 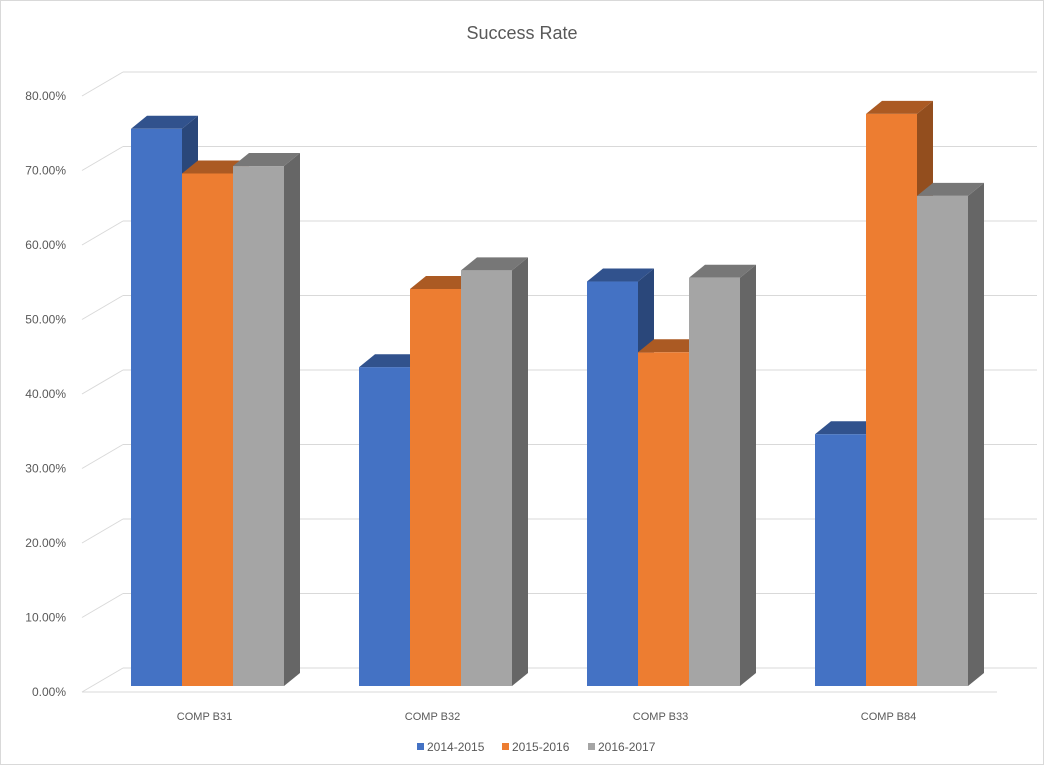 I want to click on bar-2016-2017-comp-b84, so click(x=950, y=434).